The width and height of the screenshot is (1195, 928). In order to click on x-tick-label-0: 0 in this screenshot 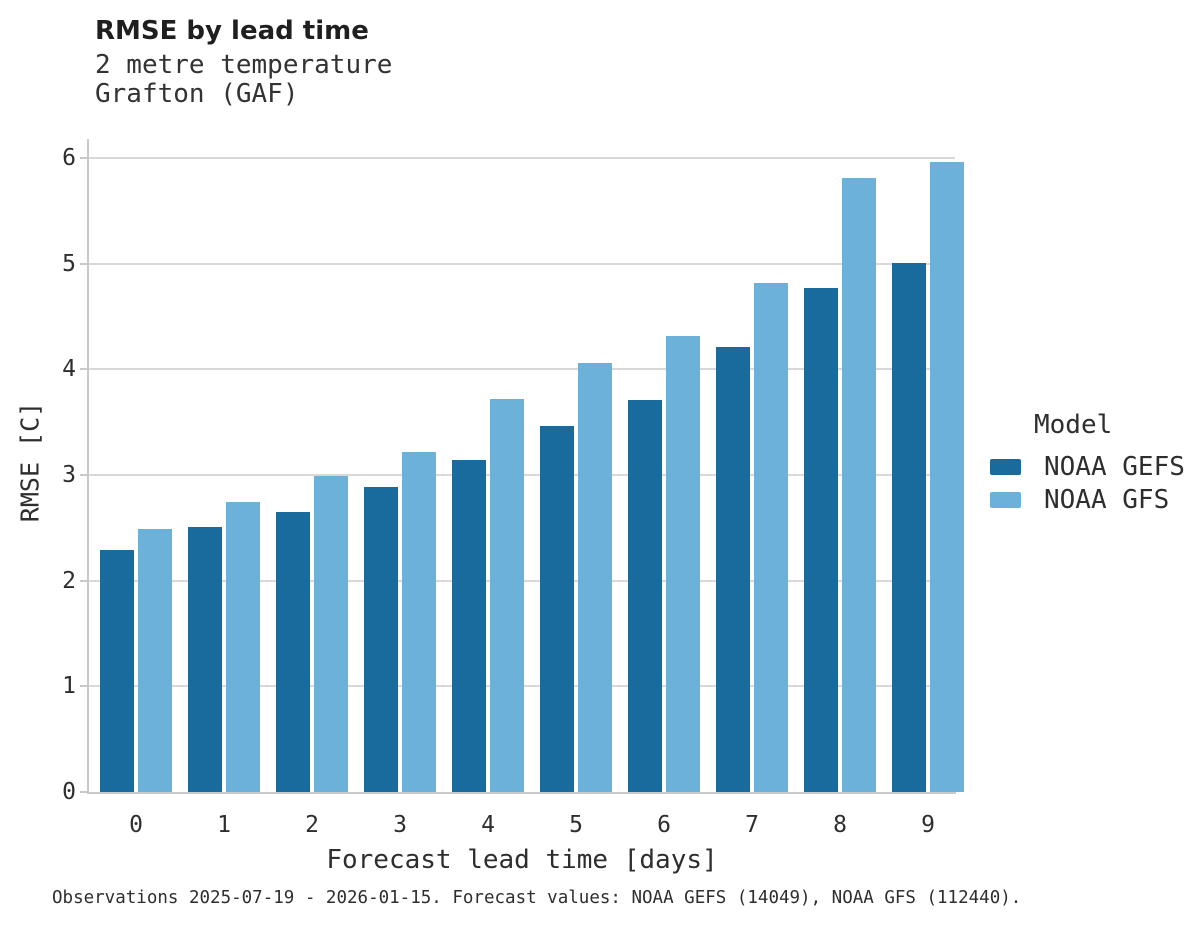, I will do `click(136, 825)`.